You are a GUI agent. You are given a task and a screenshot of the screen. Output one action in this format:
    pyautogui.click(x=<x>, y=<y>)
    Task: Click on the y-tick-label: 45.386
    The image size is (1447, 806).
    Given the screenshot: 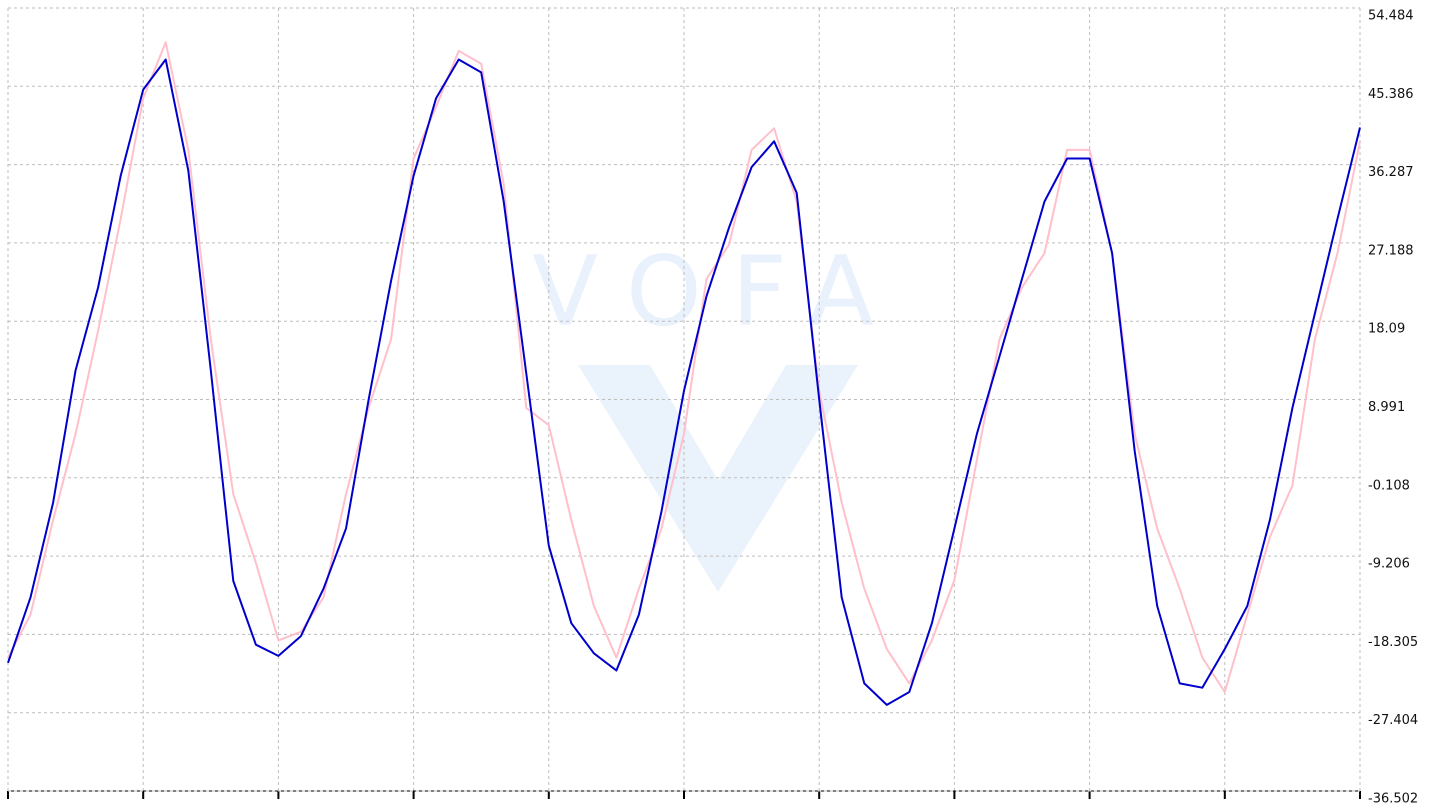 What is the action you would take?
    pyautogui.click(x=1391, y=94)
    